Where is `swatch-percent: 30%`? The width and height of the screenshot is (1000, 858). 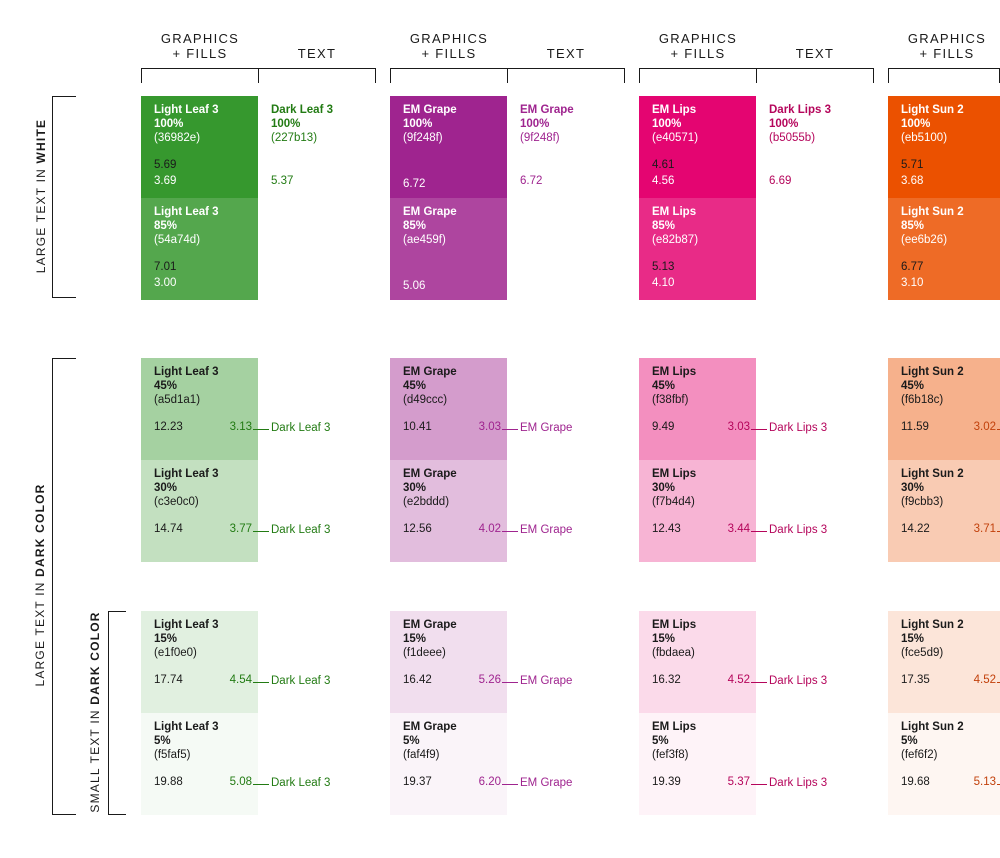 swatch-percent: 30% is located at coordinates (415, 488).